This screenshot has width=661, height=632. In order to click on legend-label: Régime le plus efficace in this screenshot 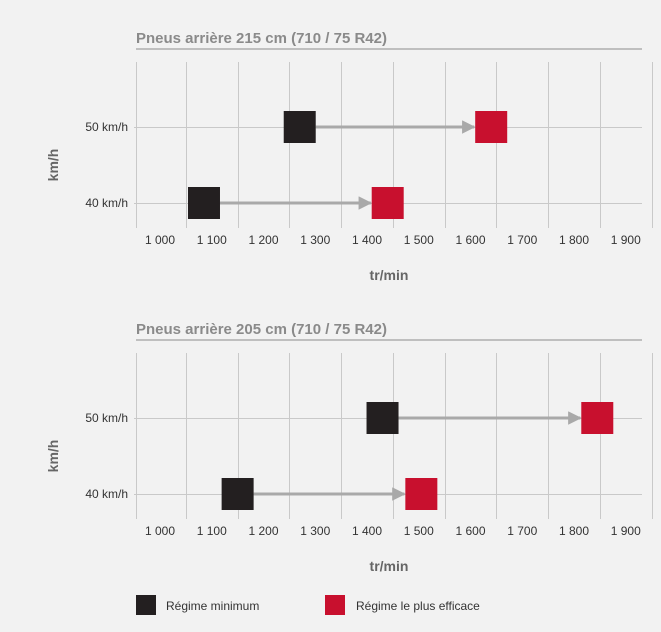, I will do `click(418, 606)`.